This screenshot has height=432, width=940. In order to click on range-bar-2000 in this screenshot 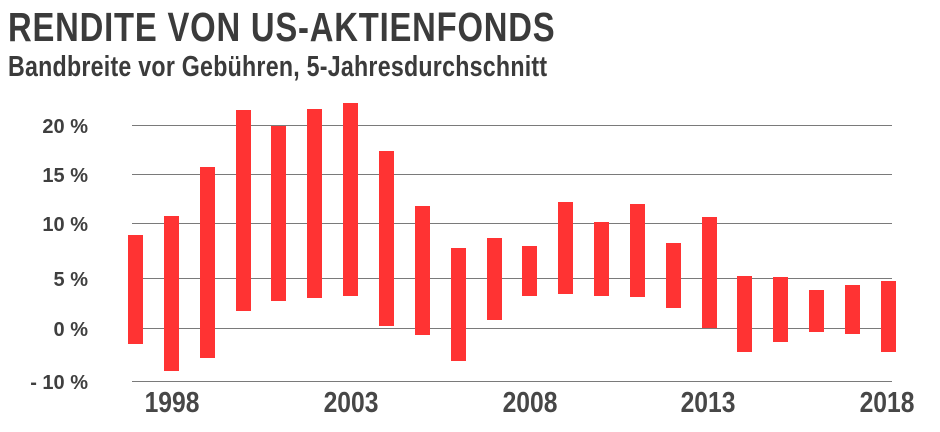, I will do `click(243, 210)`.